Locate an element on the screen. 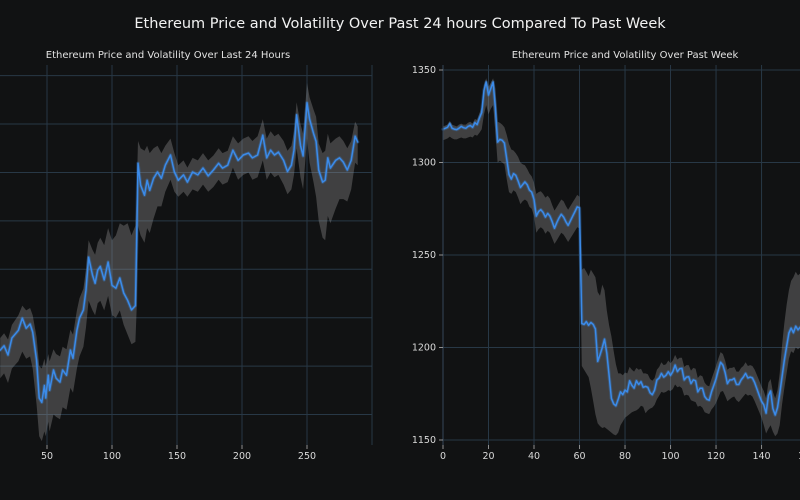 The width and height of the screenshot is (800, 500). x-tick-label: 140 is located at coordinates (761, 456).